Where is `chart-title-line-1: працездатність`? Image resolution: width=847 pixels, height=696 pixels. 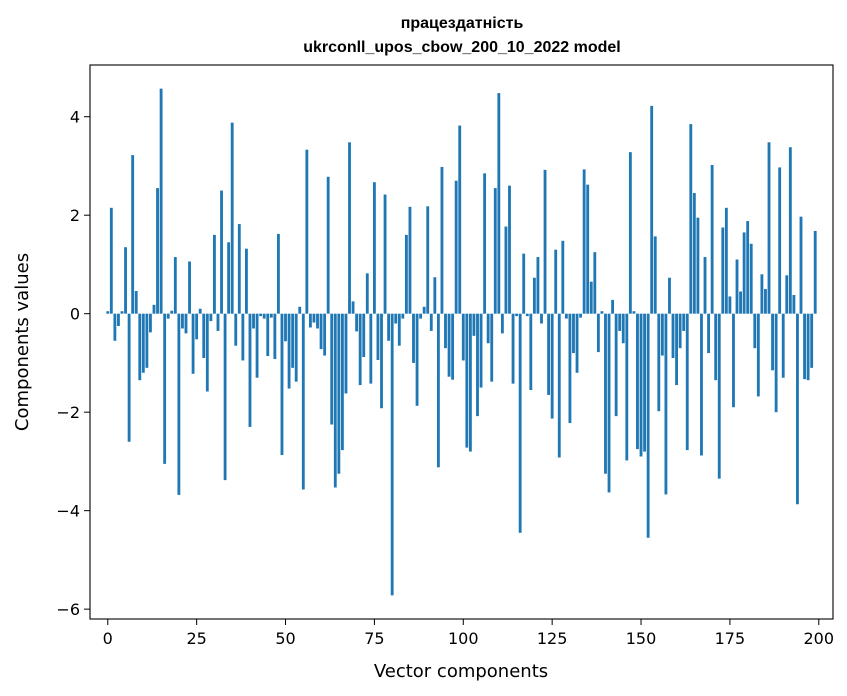 chart-title-line-1: працездатність is located at coordinates (462, 23).